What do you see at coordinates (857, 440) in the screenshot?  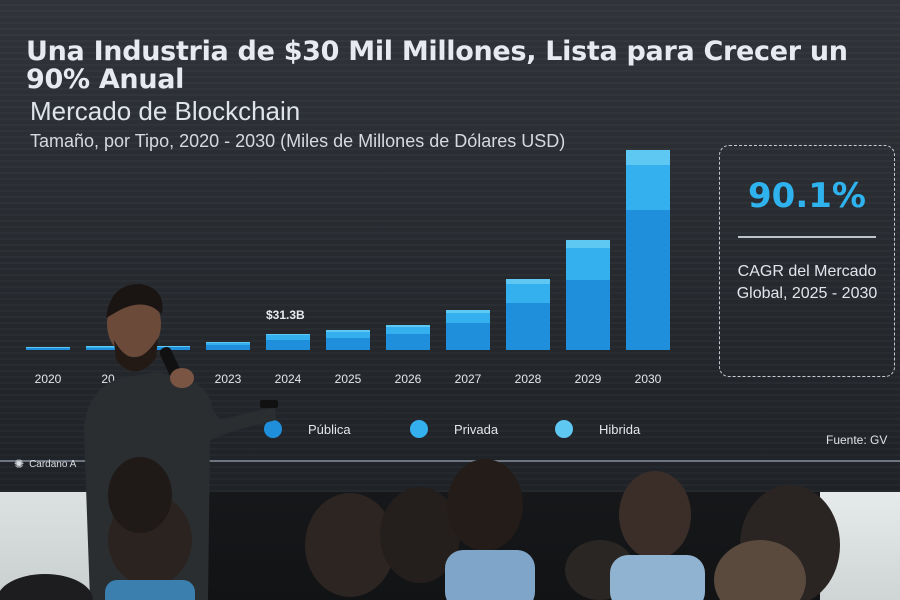 I see `source-note: Fuente: GV` at bounding box center [857, 440].